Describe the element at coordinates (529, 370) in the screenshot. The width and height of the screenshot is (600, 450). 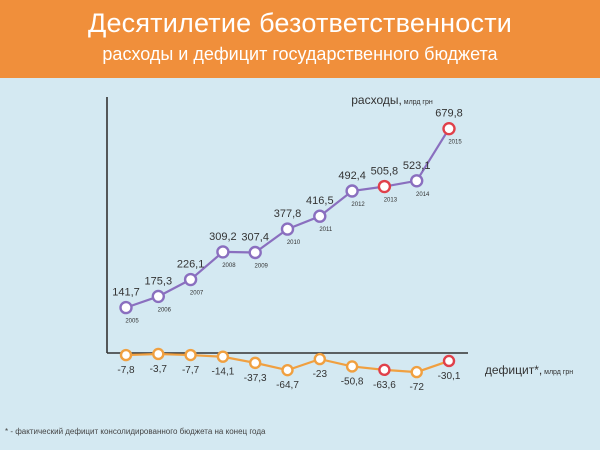
I see `deficit-series-label: дефицит*, млрд грн` at that location.